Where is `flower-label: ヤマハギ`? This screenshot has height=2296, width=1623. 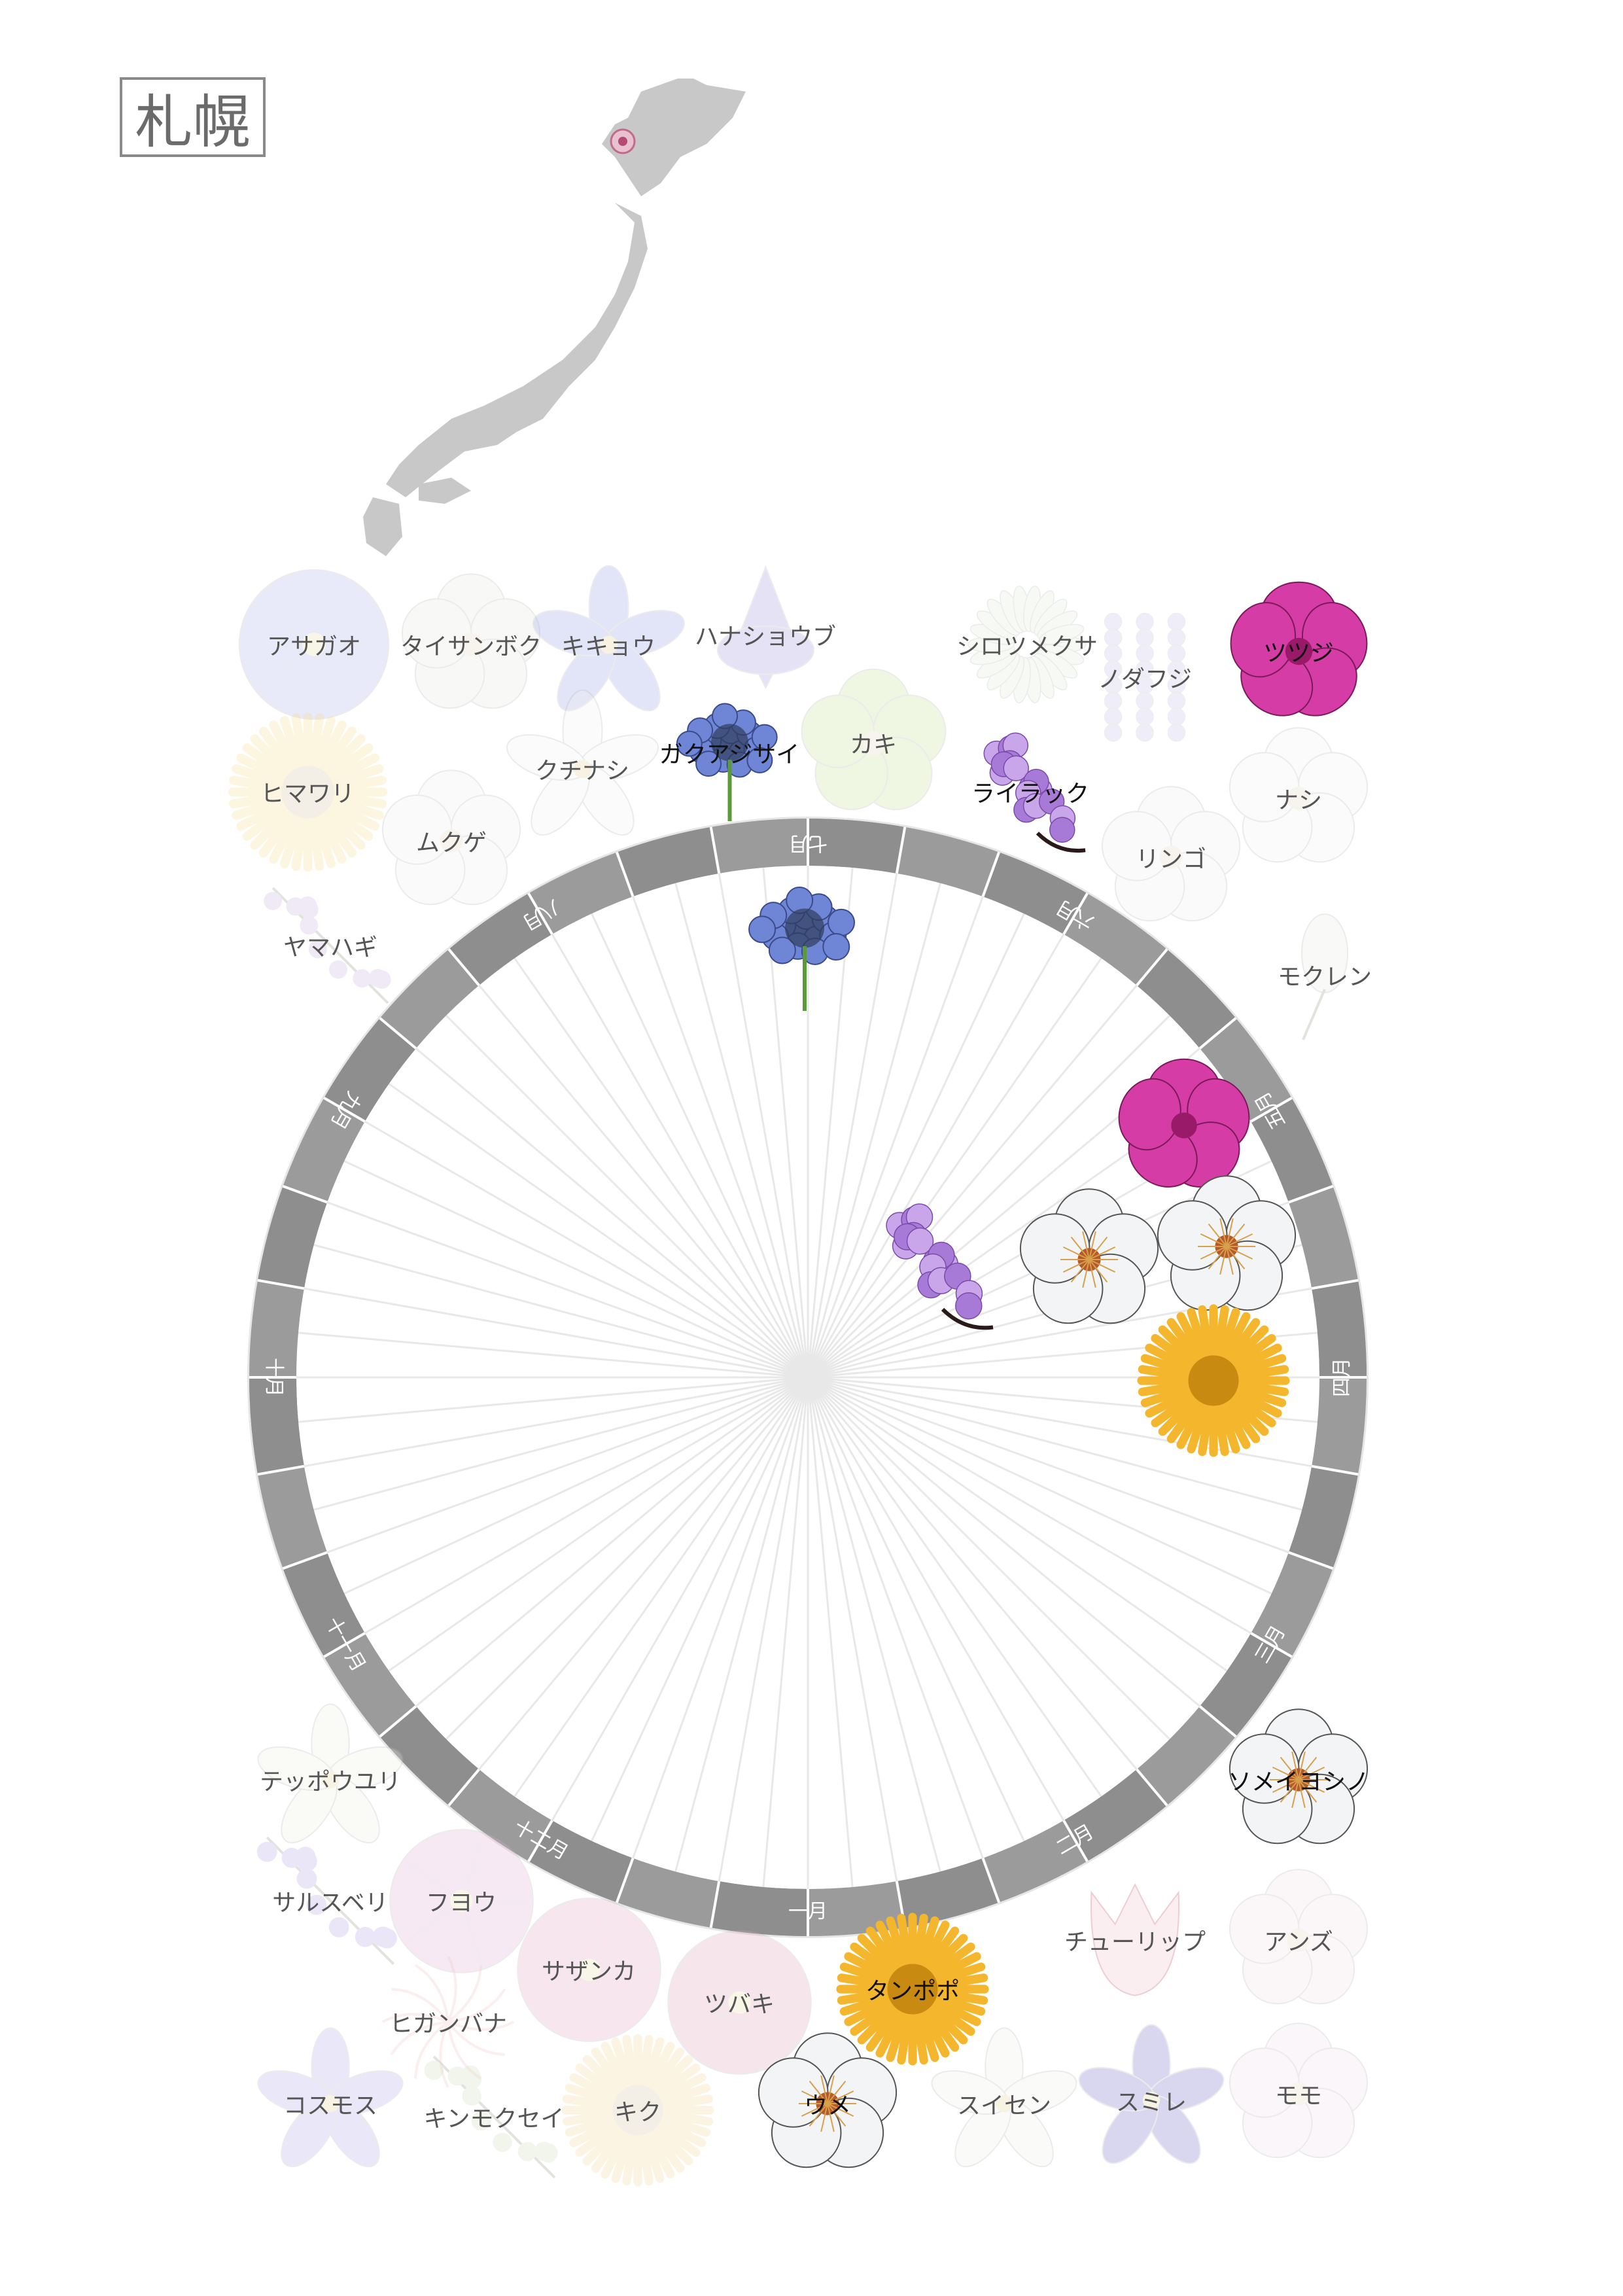
flower-label: ヤマハギ is located at coordinates (331, 947).